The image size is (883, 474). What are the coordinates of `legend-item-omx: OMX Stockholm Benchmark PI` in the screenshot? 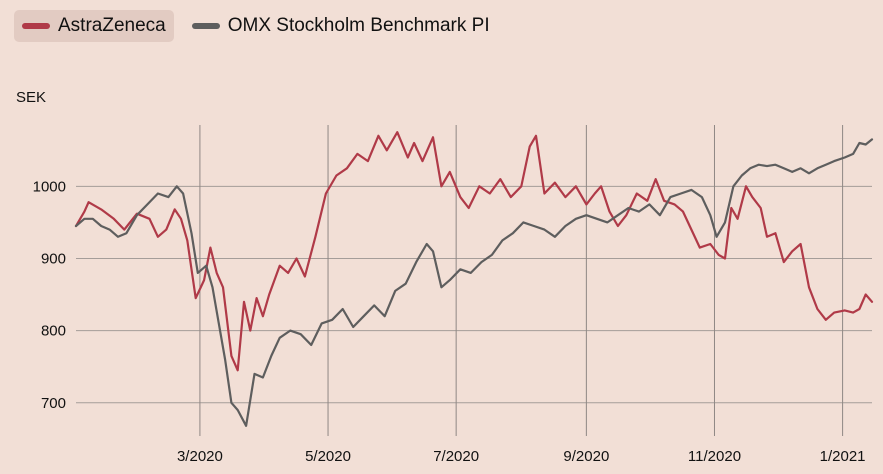 It's located at (341, 26).